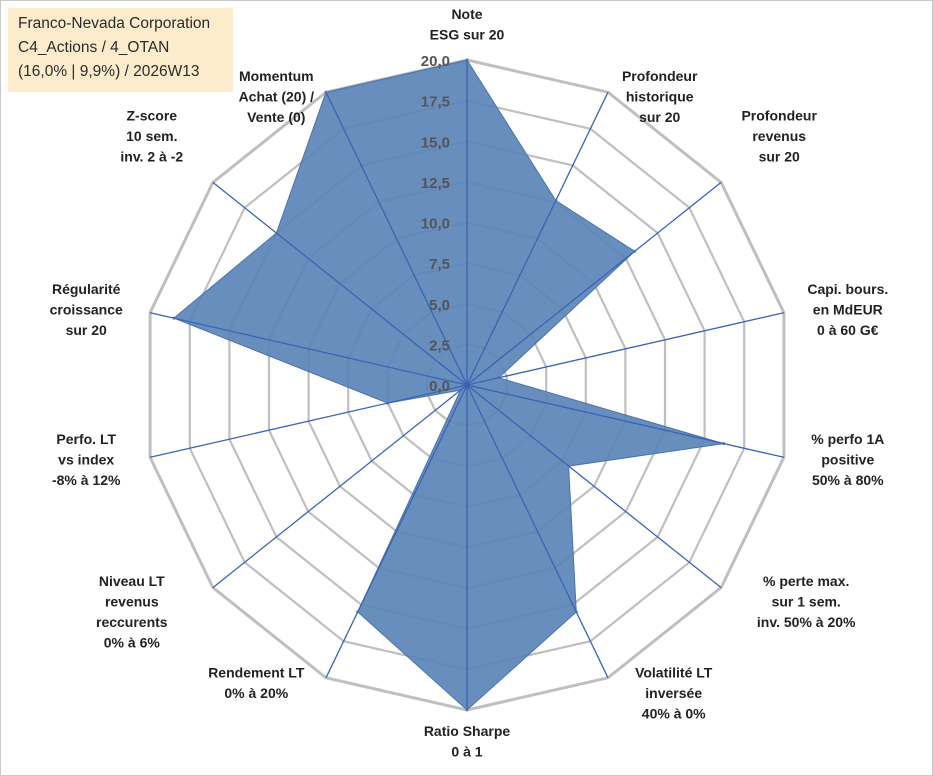 The width and height of the screenshot is (933, 776). I want to click on axis-label: % perfo 1A positive 50% à 80%, so click(847, 459).